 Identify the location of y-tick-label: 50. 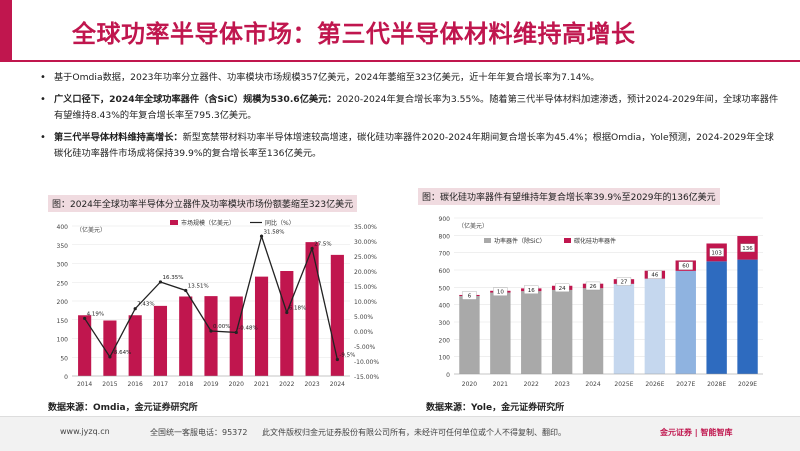
(64, 358).